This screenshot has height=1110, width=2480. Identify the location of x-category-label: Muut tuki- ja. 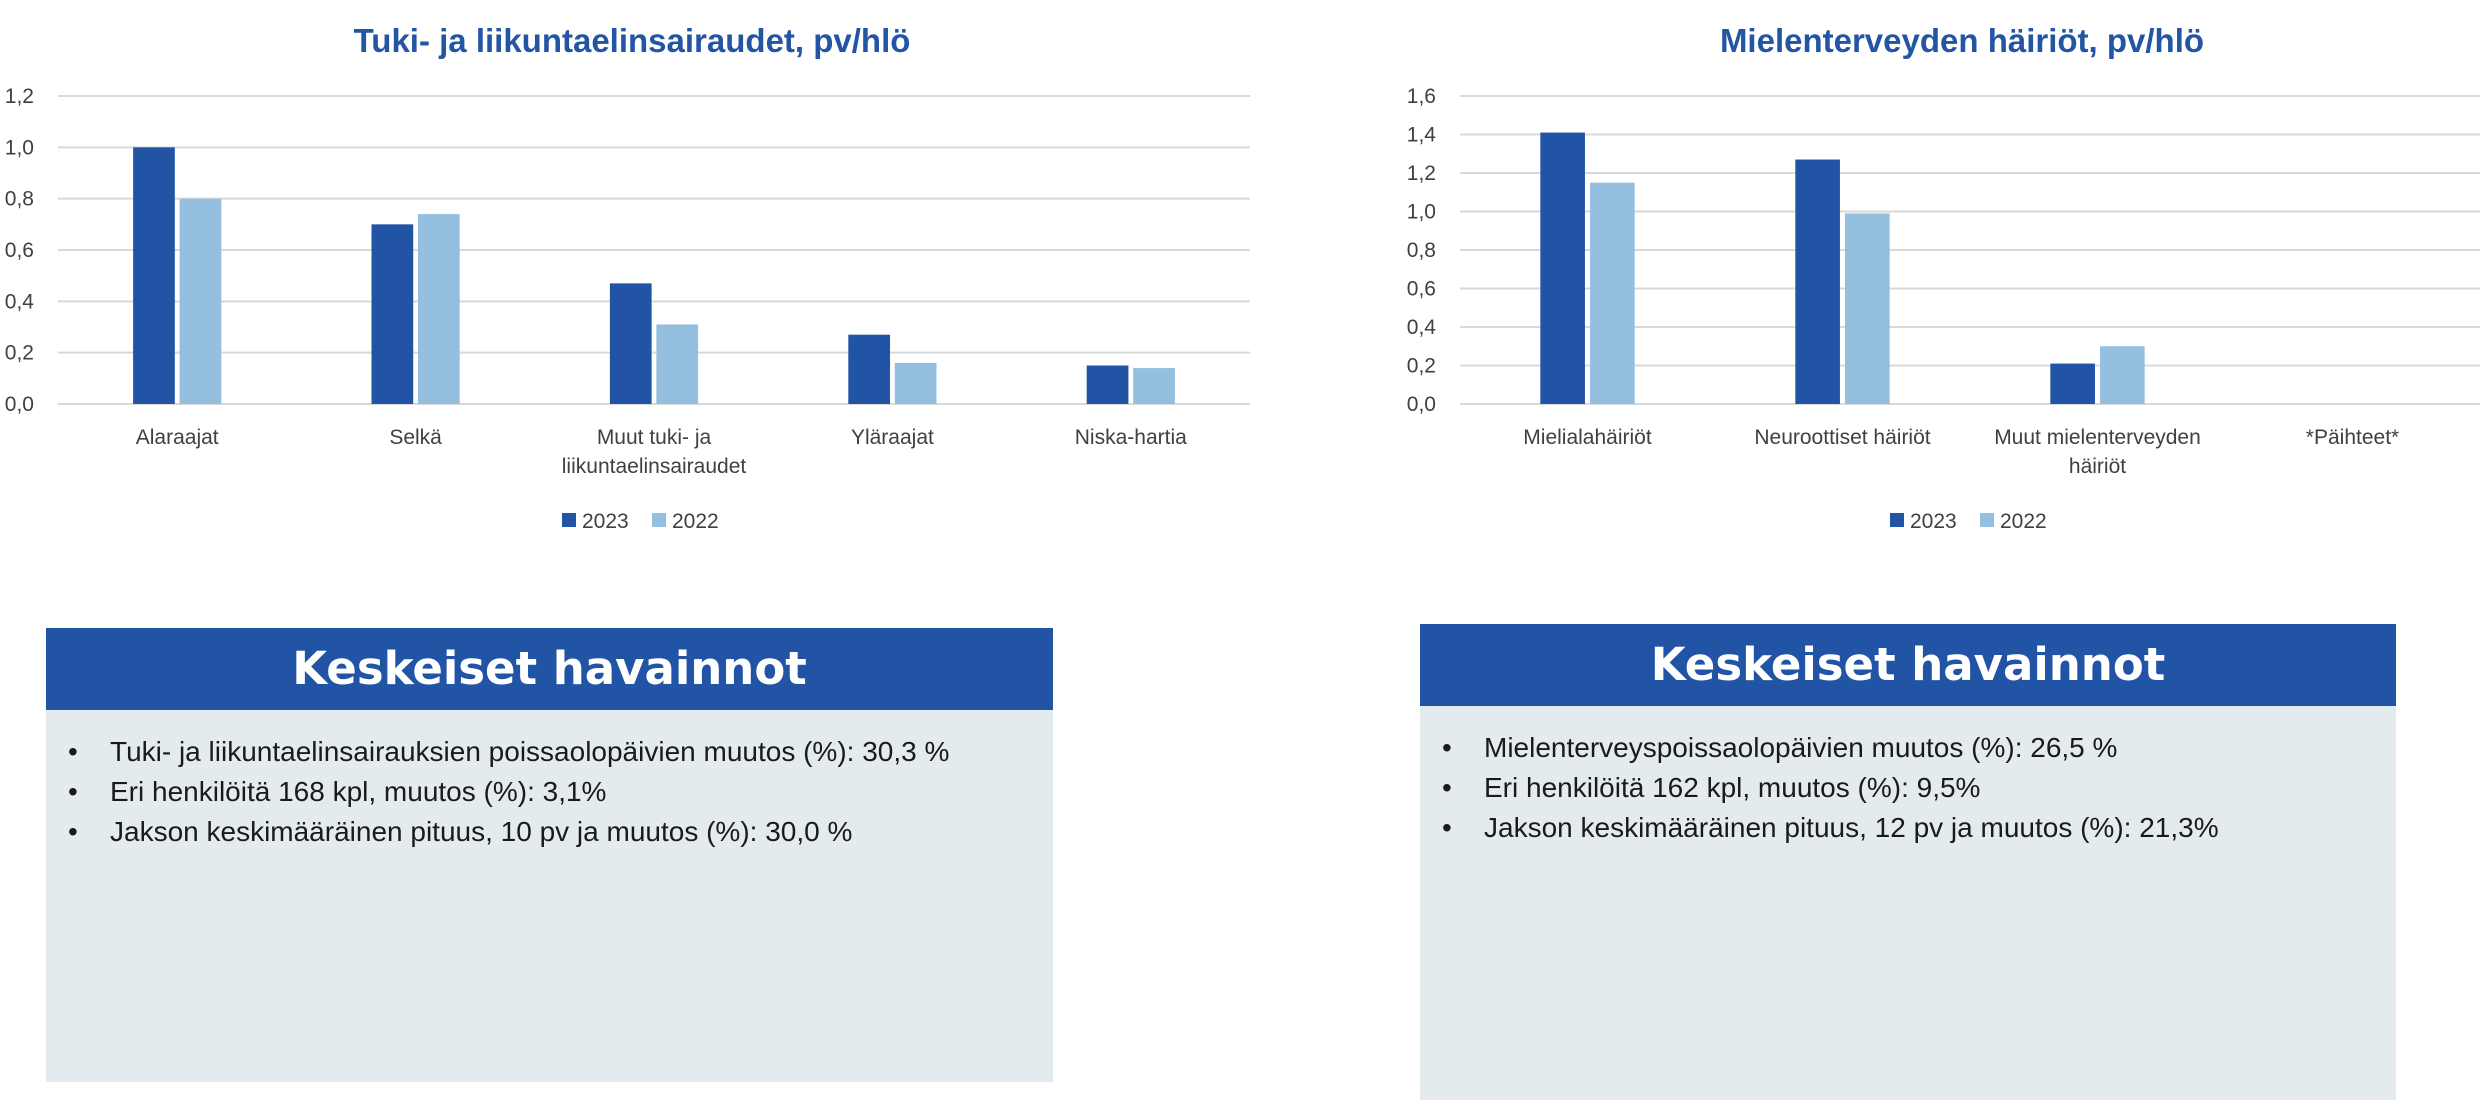
(654, 437).